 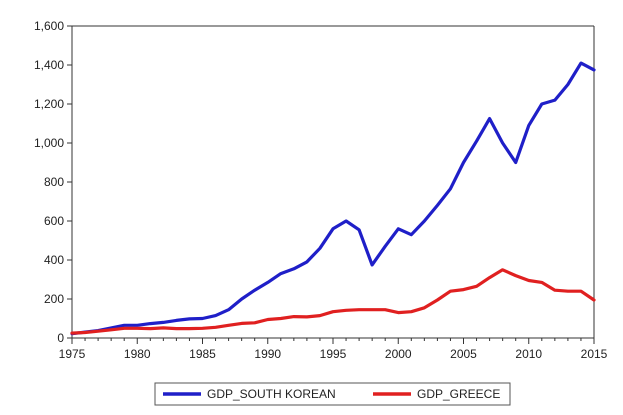 I want to click on y-tick-label: 1,200, so click(x=49, y=104).